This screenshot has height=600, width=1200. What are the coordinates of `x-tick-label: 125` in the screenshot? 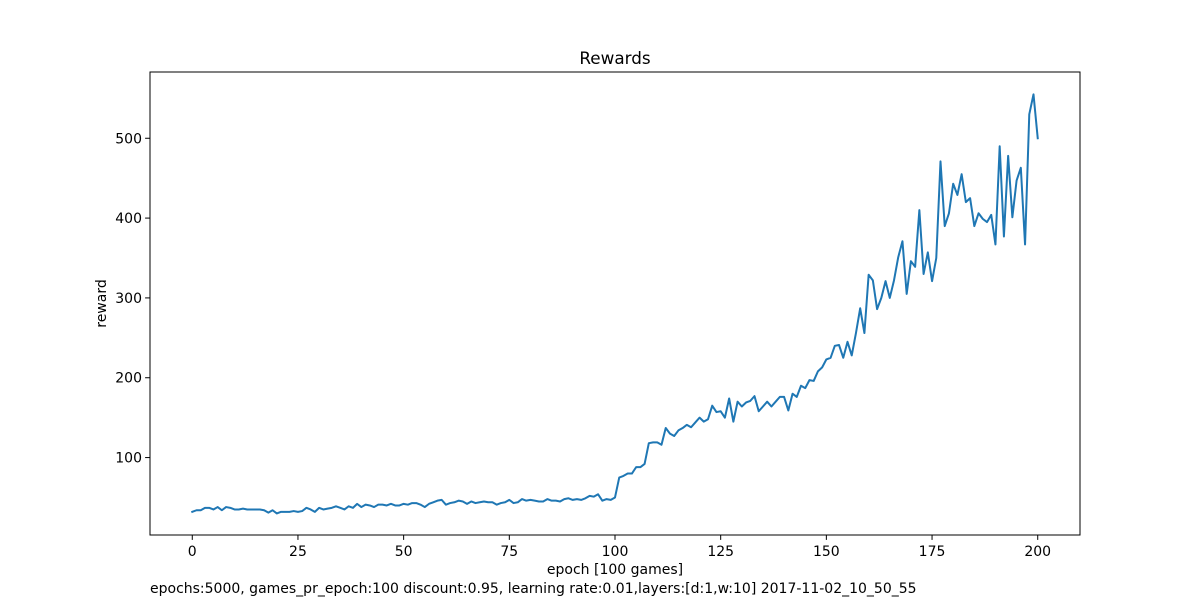 It's located at (720, 552).